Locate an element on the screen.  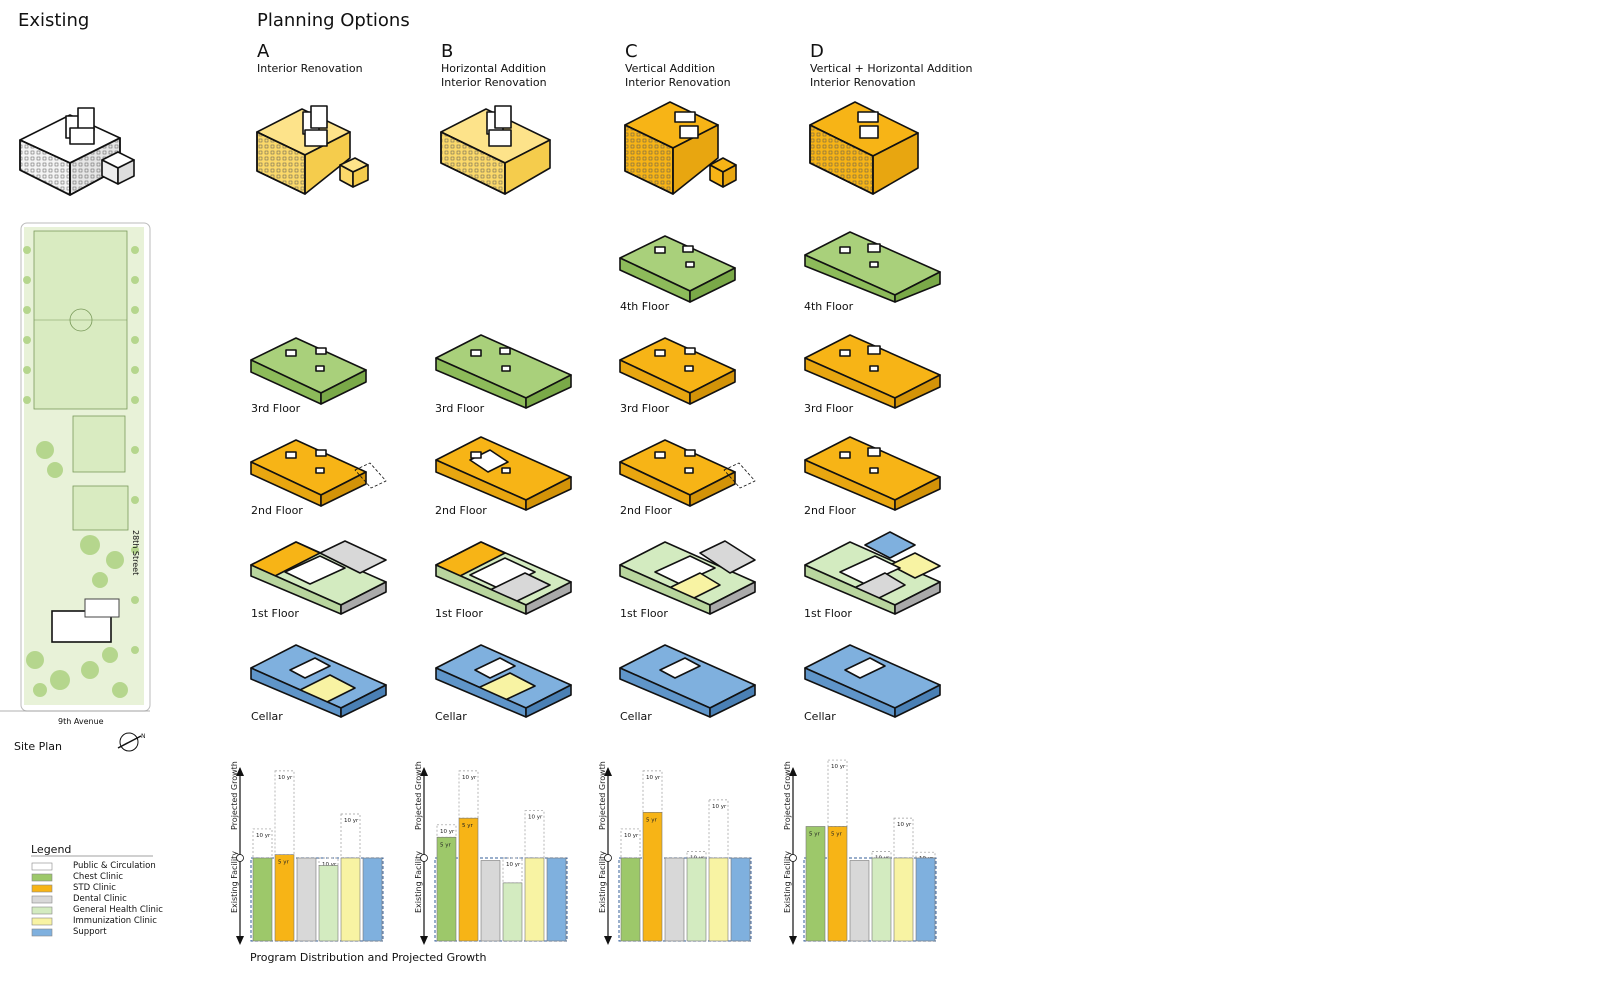
chart-c-bar-1-five-label: 5 yr is located at coordinates (652, 820).